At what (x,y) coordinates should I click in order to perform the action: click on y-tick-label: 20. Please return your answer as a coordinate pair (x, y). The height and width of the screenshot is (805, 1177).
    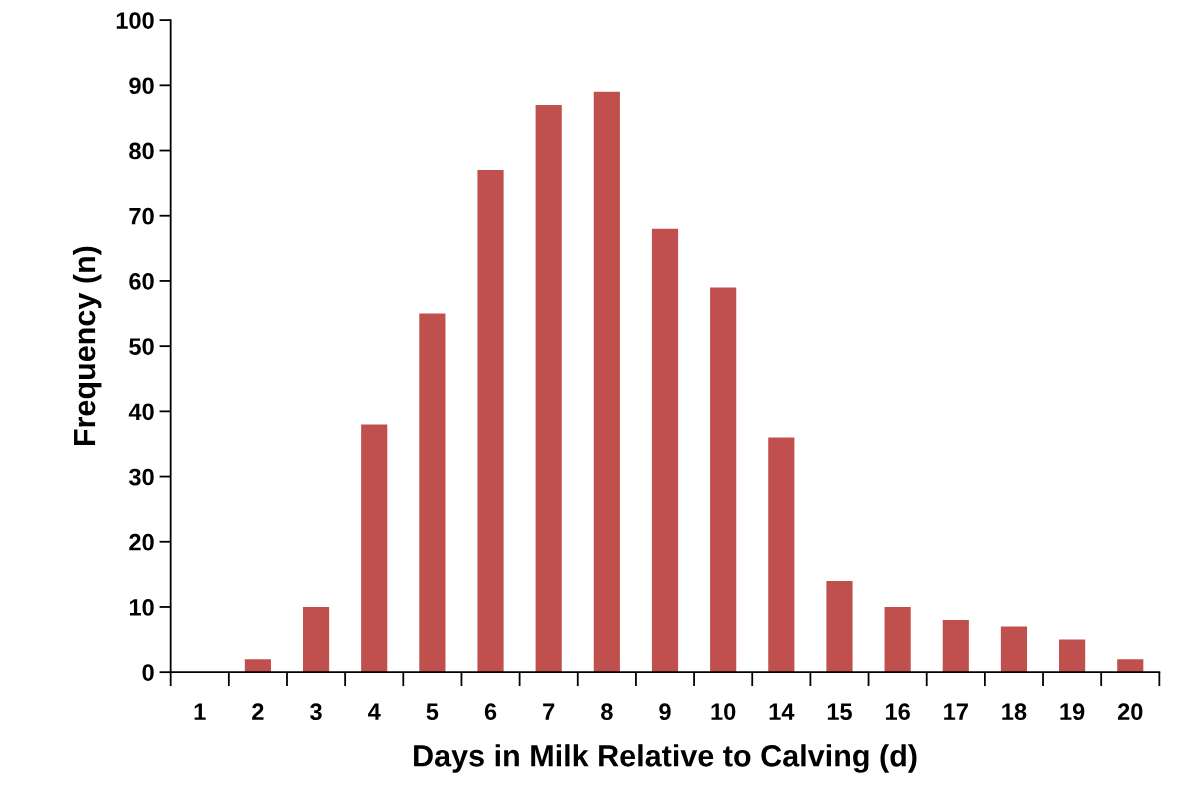
    Looking at the image, I should click on (141, 542).